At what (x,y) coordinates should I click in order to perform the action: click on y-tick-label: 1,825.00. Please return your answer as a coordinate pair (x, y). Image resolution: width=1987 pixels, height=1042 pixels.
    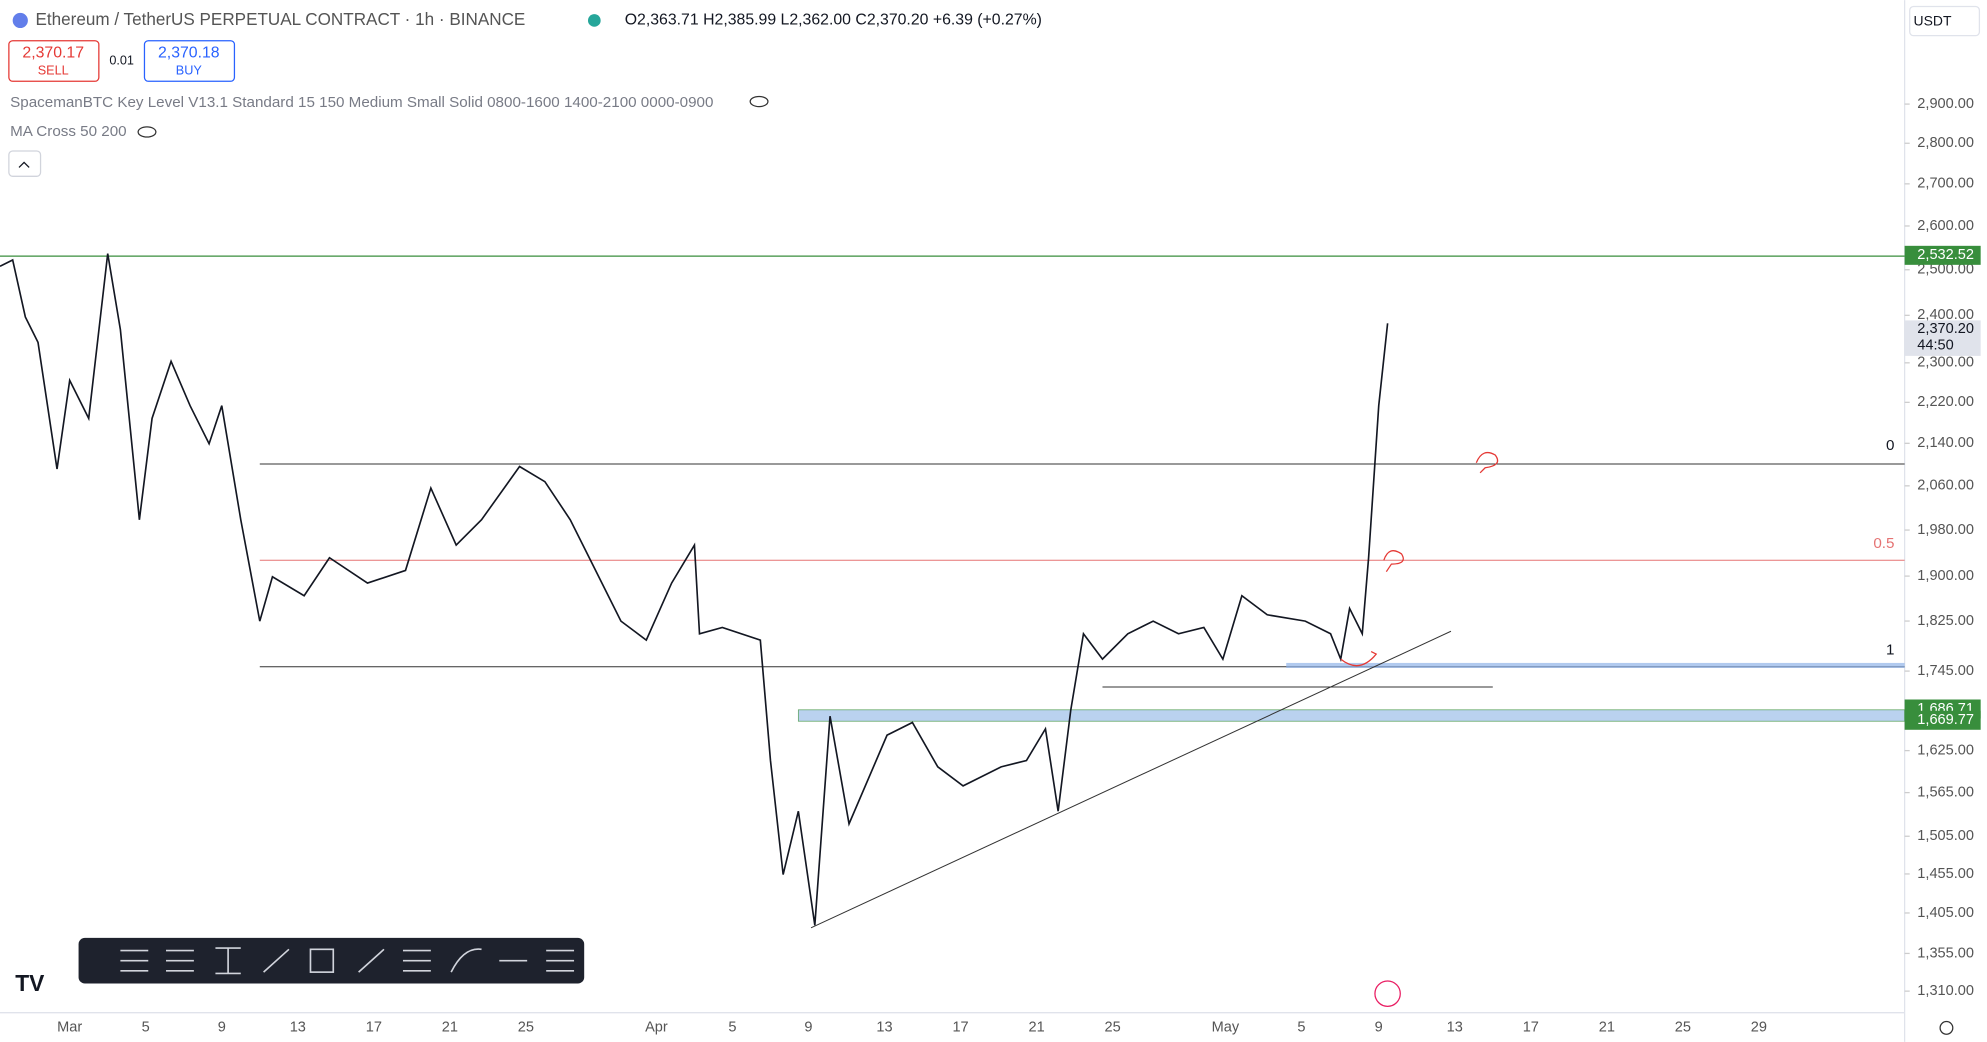
    Looking at the image, I should click on (1945, 621).